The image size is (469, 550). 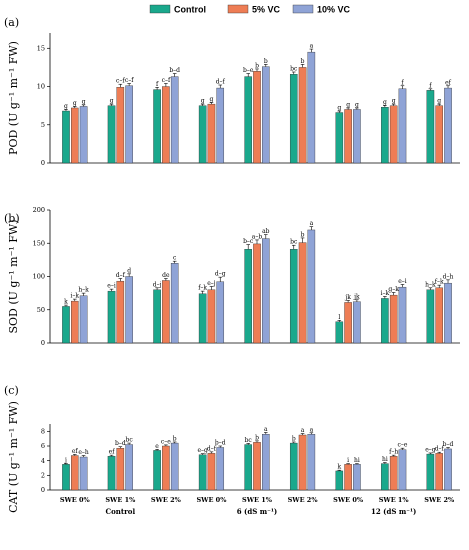 What do you see at coordinates (41, 310) in the screenshot?
I see `y-tick-label: 50` at bounding box center [41, 310].